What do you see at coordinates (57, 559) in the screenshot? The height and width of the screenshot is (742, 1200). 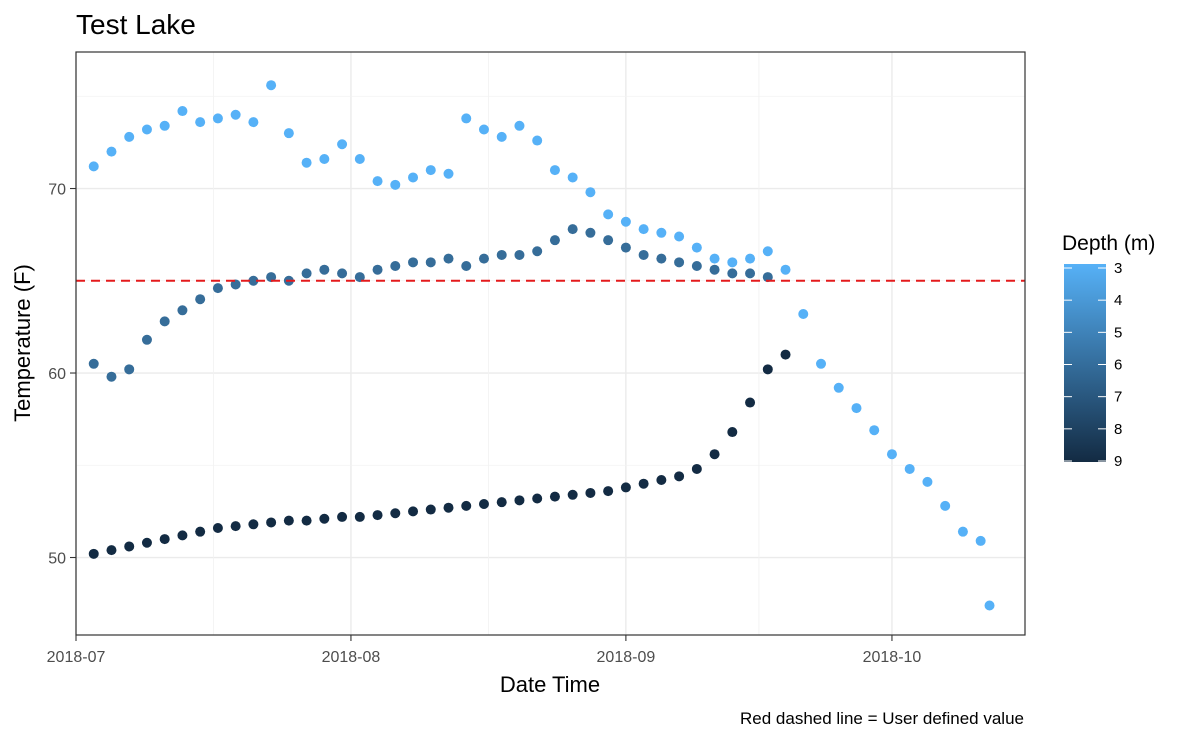 I see `y-tick-label: 50` at bounding box center [57, 559].